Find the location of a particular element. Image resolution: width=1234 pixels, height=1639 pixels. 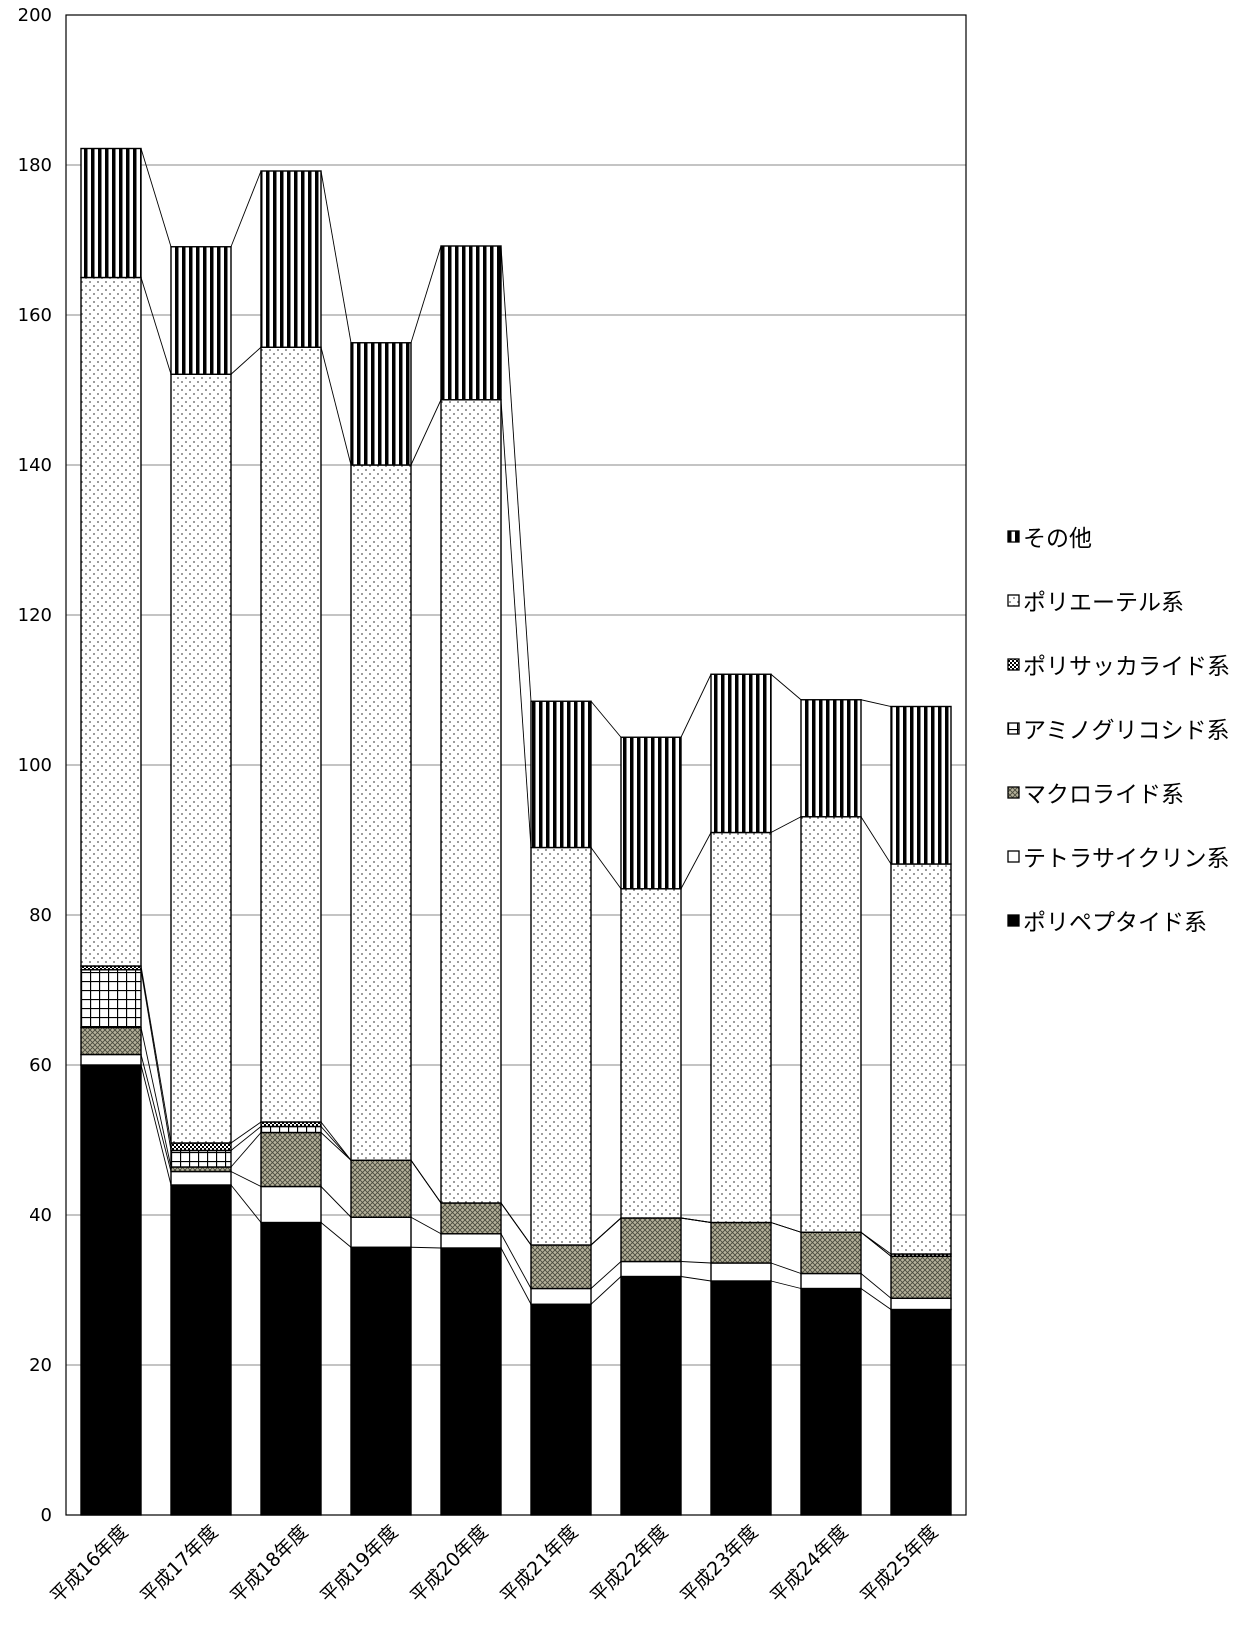

legend-label: ポリサッカライド系 is located at coordinates (1126, 667).